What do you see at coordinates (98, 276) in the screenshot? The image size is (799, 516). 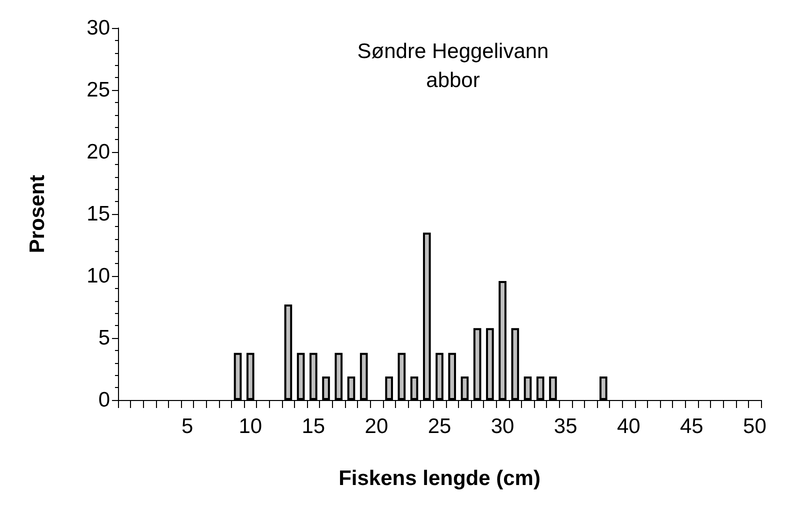 I see `y-tick-label: 10` at bounding box center [98, 276].